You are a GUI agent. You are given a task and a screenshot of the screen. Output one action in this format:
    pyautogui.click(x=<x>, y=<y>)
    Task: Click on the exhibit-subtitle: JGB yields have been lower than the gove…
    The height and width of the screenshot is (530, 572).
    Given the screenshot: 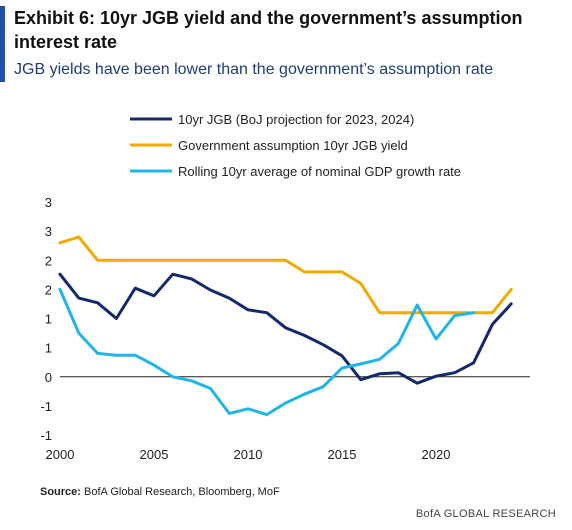 What is the action you would take?
    pyautogui.click(x=254, y=69)
    